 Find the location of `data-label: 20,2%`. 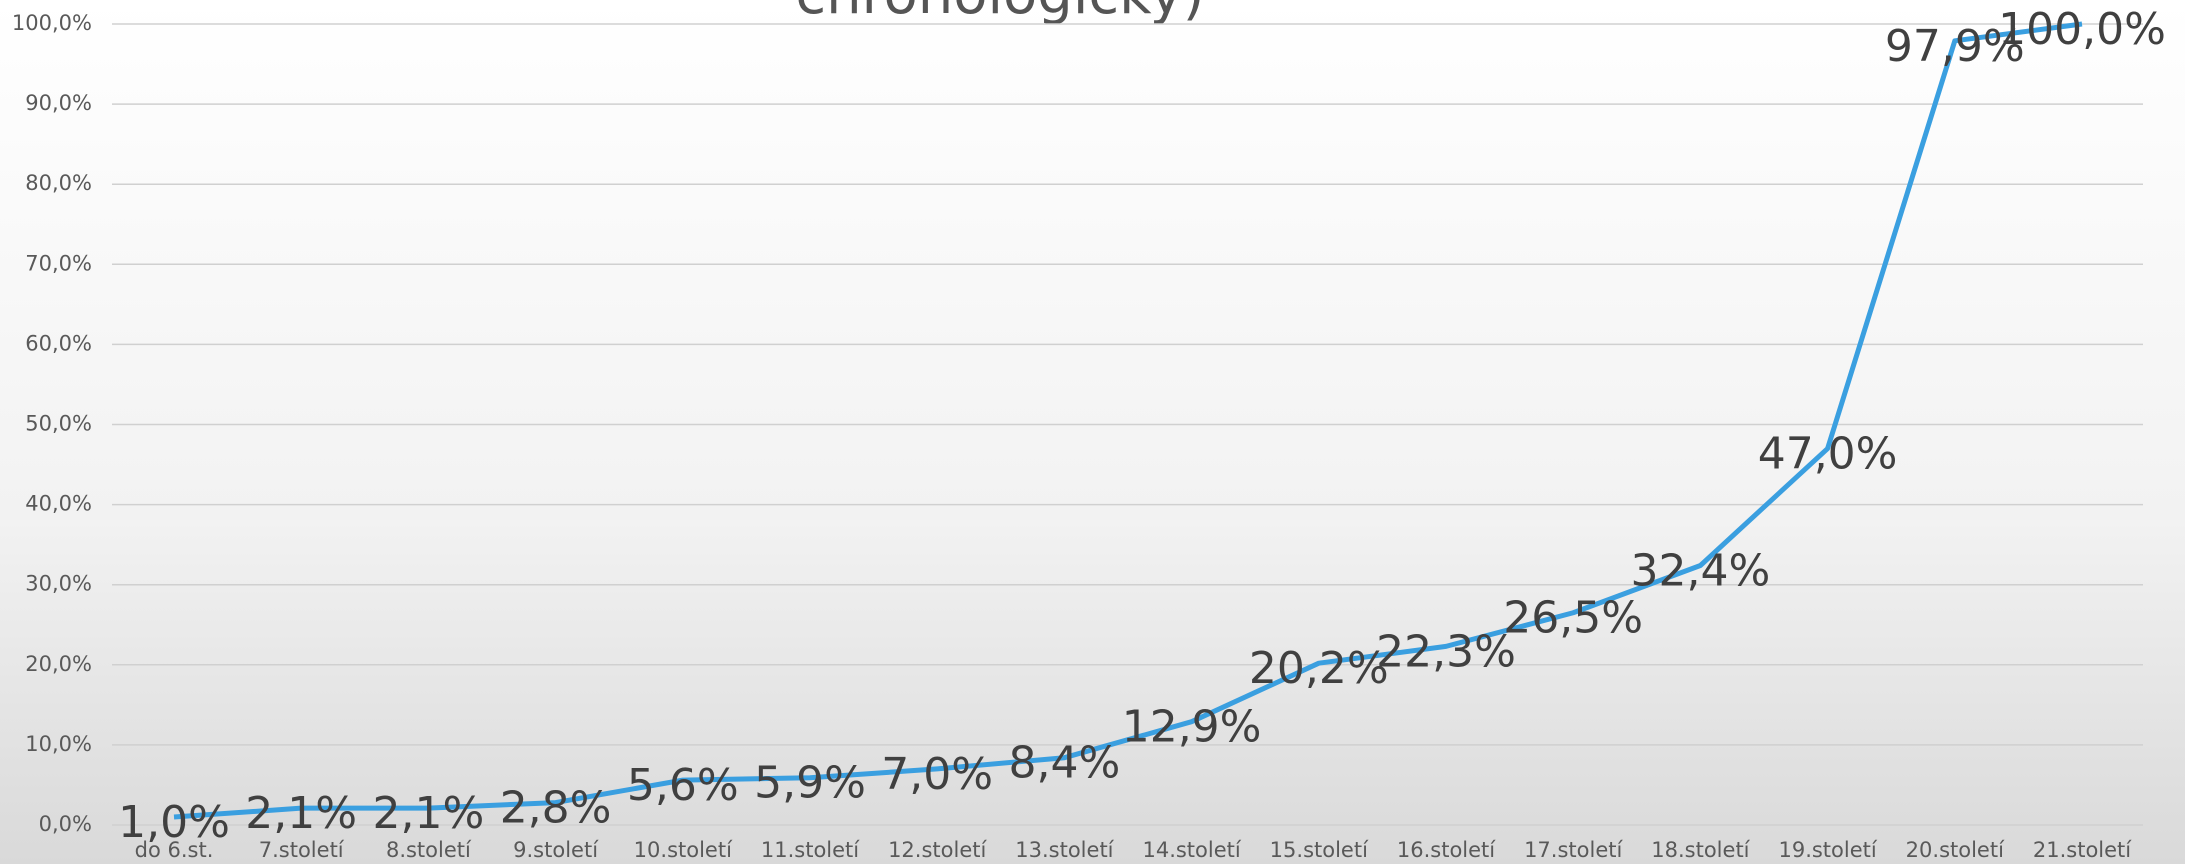

data-label: 20,2% is located at coordinates (1319, 668).